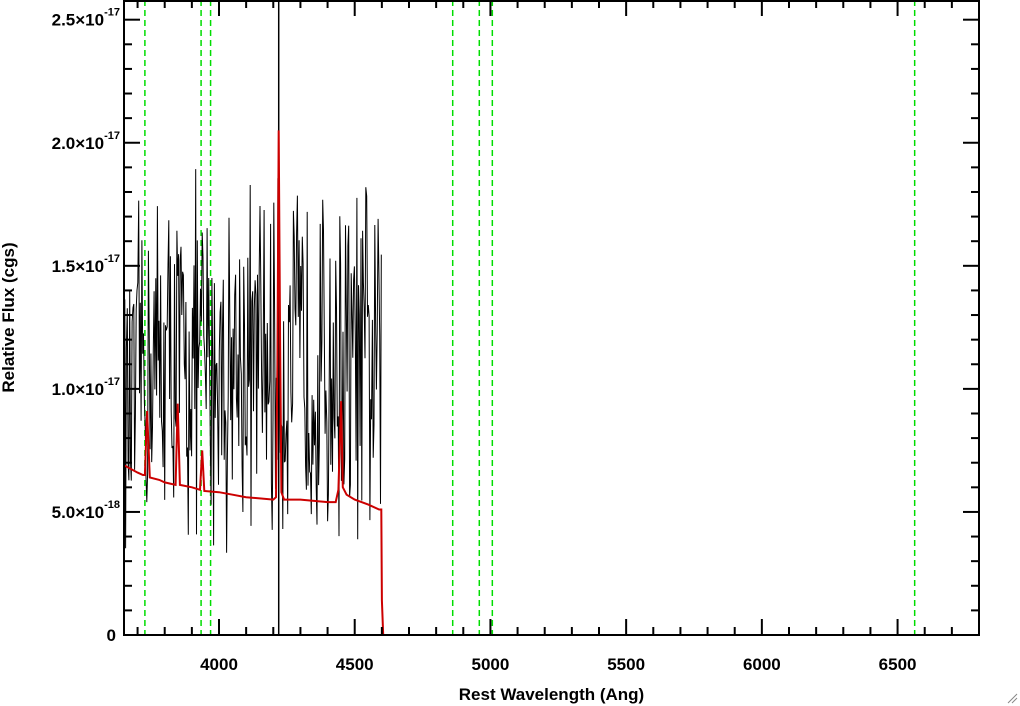  Describe the element at coordinates (86, 18) in the screenshot. I see `y-tick-label: 2.5×10⁻¹⁷` at that location.